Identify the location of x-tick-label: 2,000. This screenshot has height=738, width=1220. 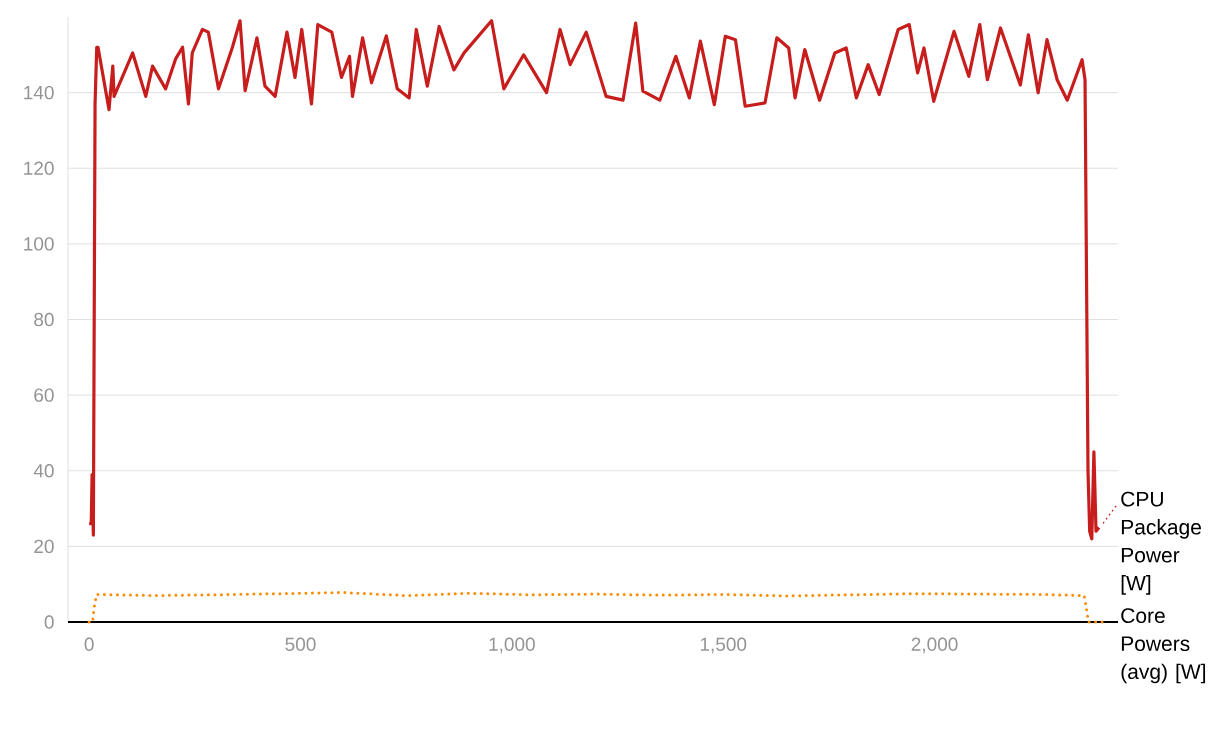
(934, 645).